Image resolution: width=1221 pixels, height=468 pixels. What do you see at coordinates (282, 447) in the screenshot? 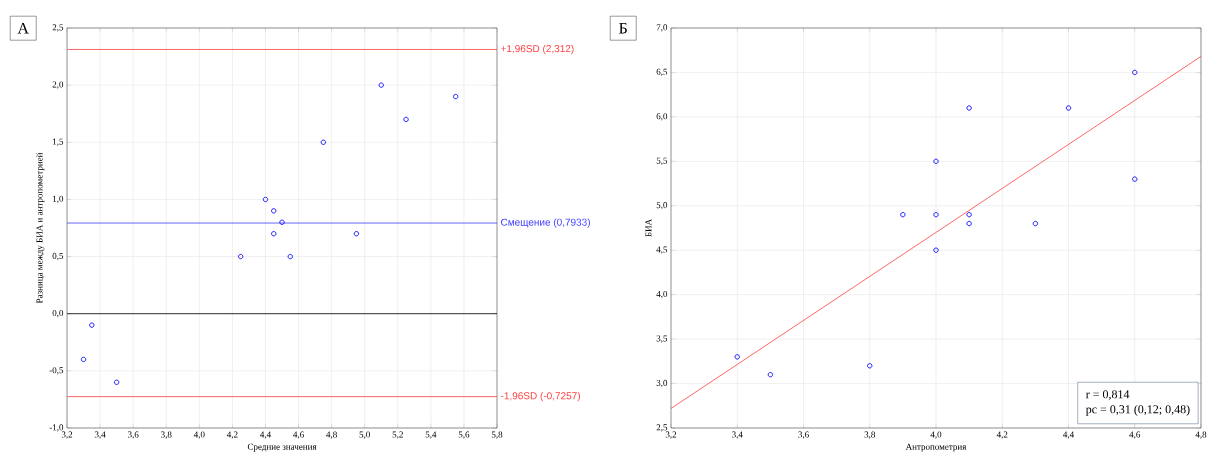
I see `x-axis-title: Средние значения` at bounding box center [282, 447].